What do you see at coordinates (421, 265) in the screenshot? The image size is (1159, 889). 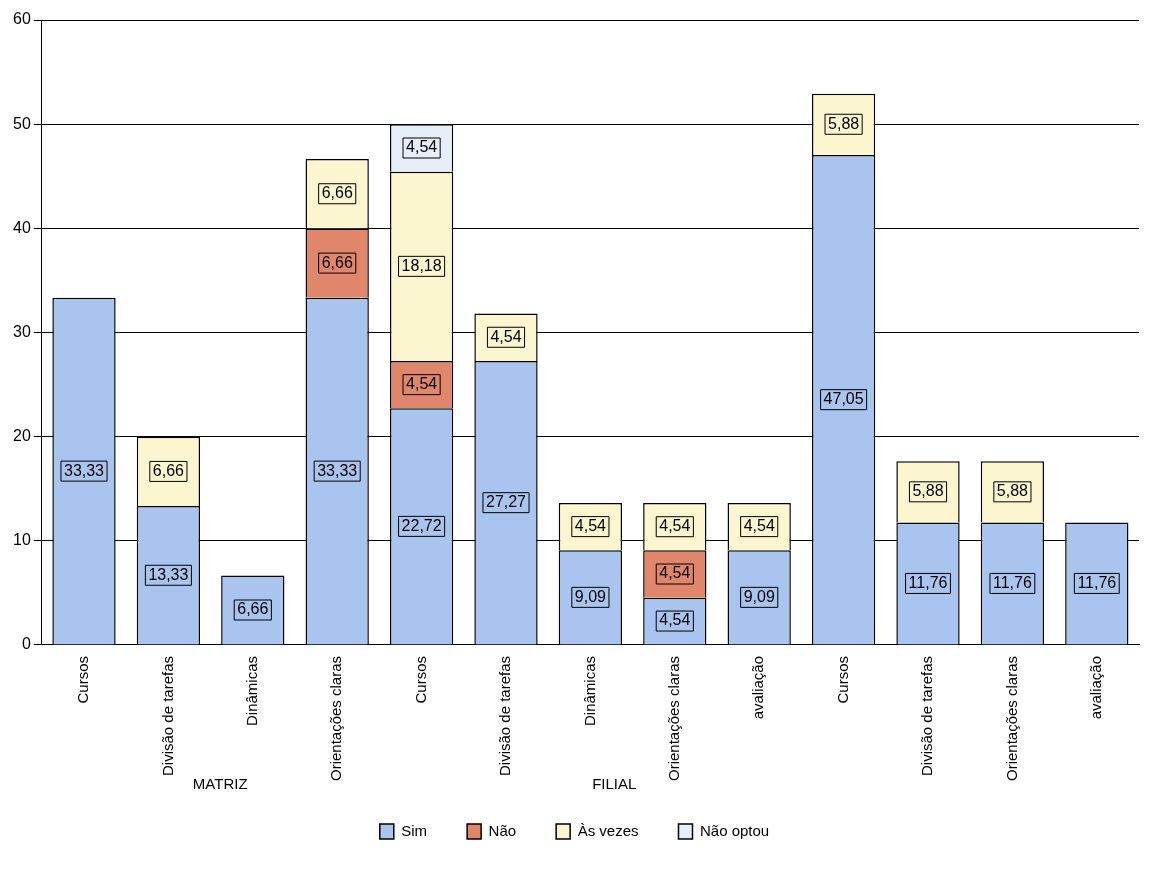 I see `data-label: 18,18` at bounding box center [421, 265].